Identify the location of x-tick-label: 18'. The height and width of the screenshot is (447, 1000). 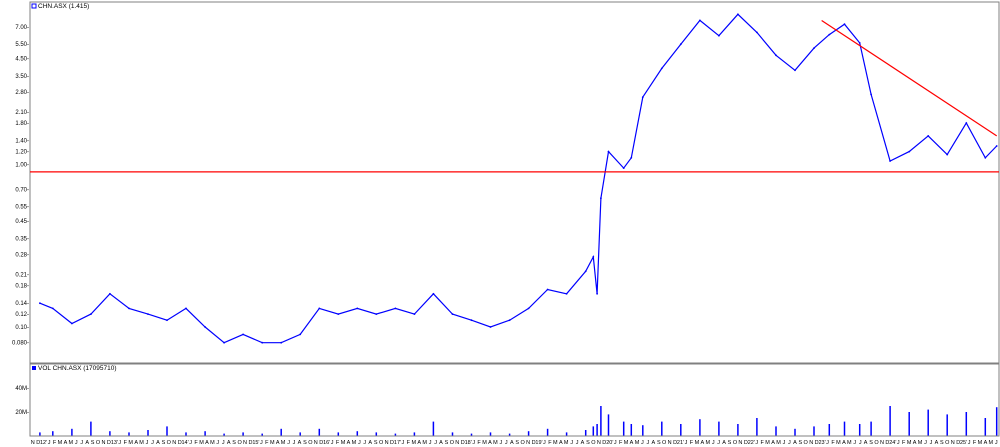
(468, 443).